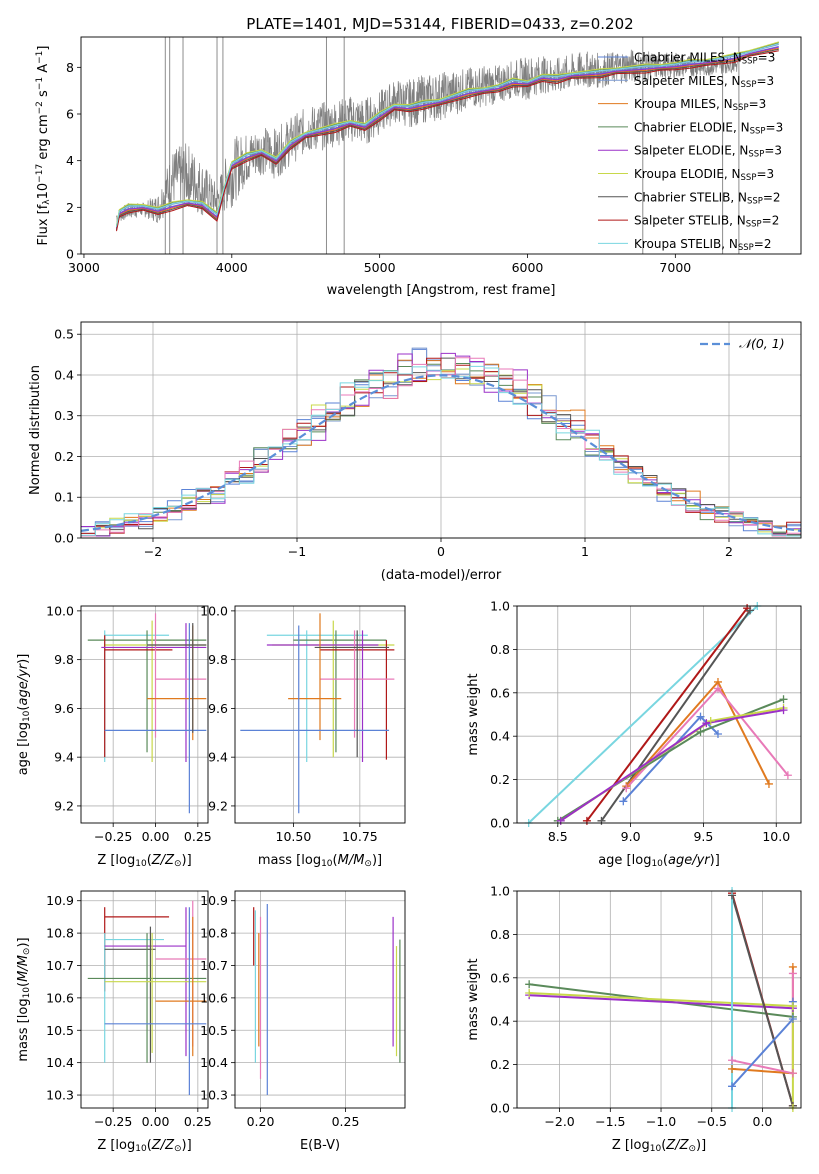 This screenshot has width=819, height=1174. I want to click on legend-label: Kroupa ELODIE, NSSP=3, so click(704, 175).